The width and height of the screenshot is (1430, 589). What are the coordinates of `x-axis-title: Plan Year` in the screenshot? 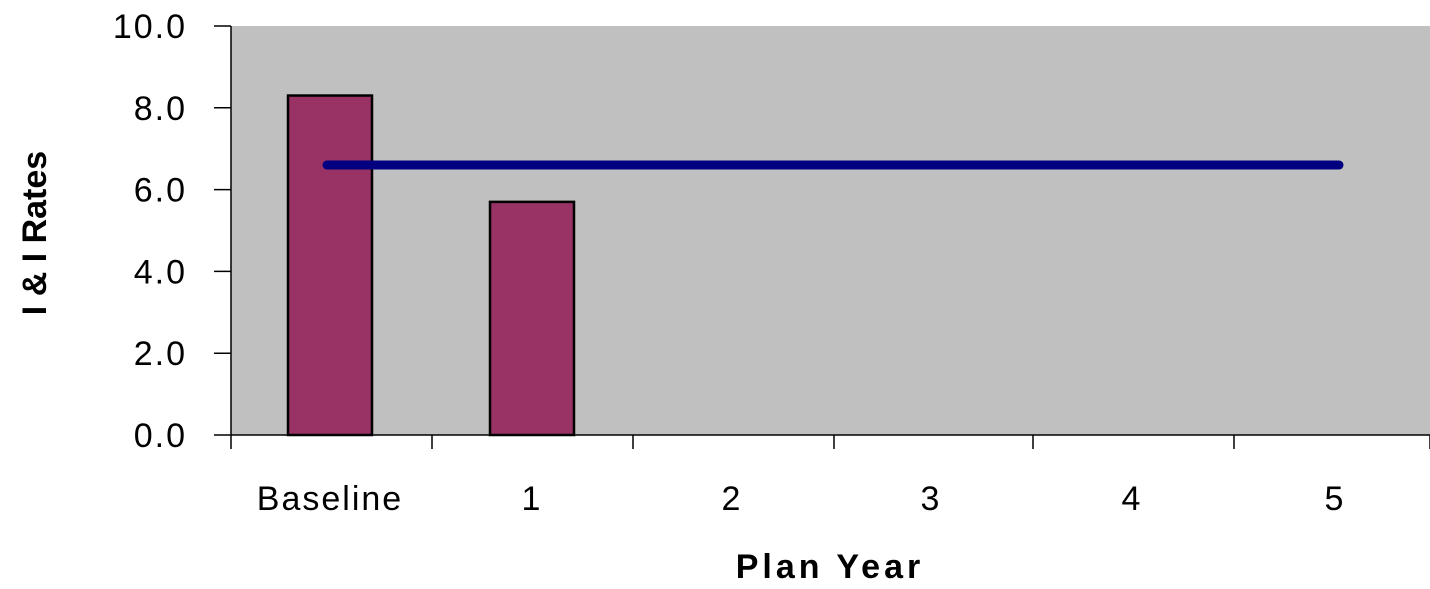 It's located at (830, 567).